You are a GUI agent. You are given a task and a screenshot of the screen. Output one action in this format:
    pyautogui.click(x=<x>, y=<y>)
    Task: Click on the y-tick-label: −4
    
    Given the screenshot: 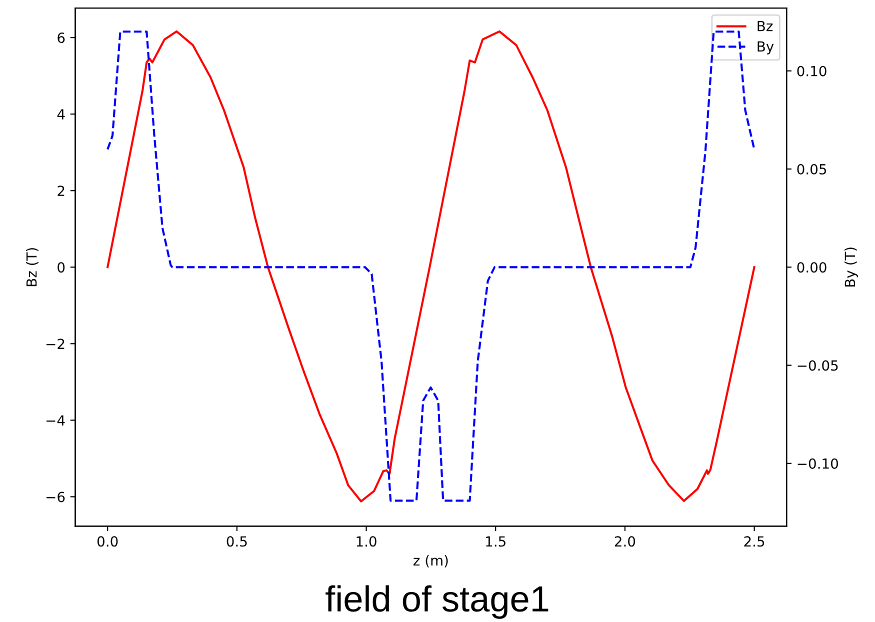 What is the action you would take?
    pyautogui.click(x=55, y=420)
    